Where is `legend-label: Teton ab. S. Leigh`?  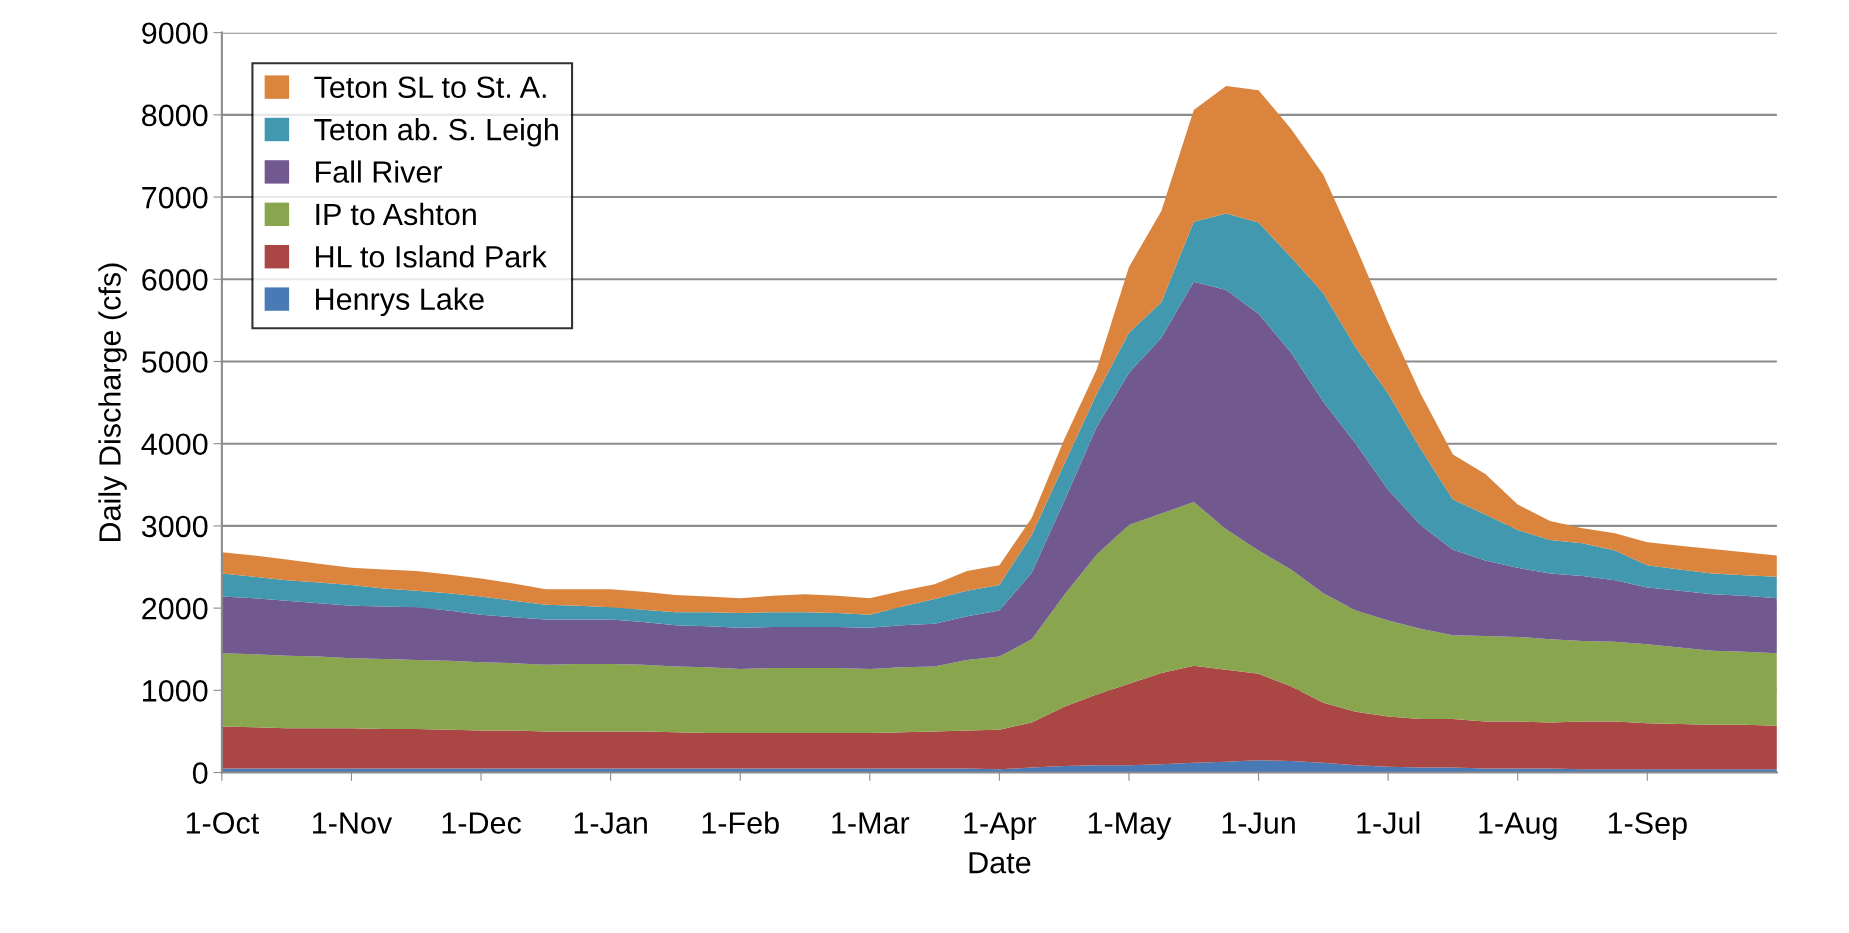
legend-label: Teton ab. S. Leigh is located at coordinates (436, 132).